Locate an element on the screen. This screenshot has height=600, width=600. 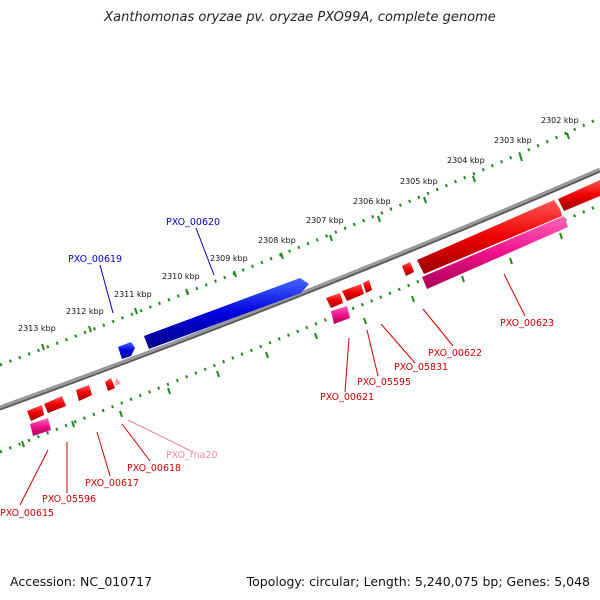
gene-label-pxo-05596: PXO_05596 is located at coordinates (69, 499).